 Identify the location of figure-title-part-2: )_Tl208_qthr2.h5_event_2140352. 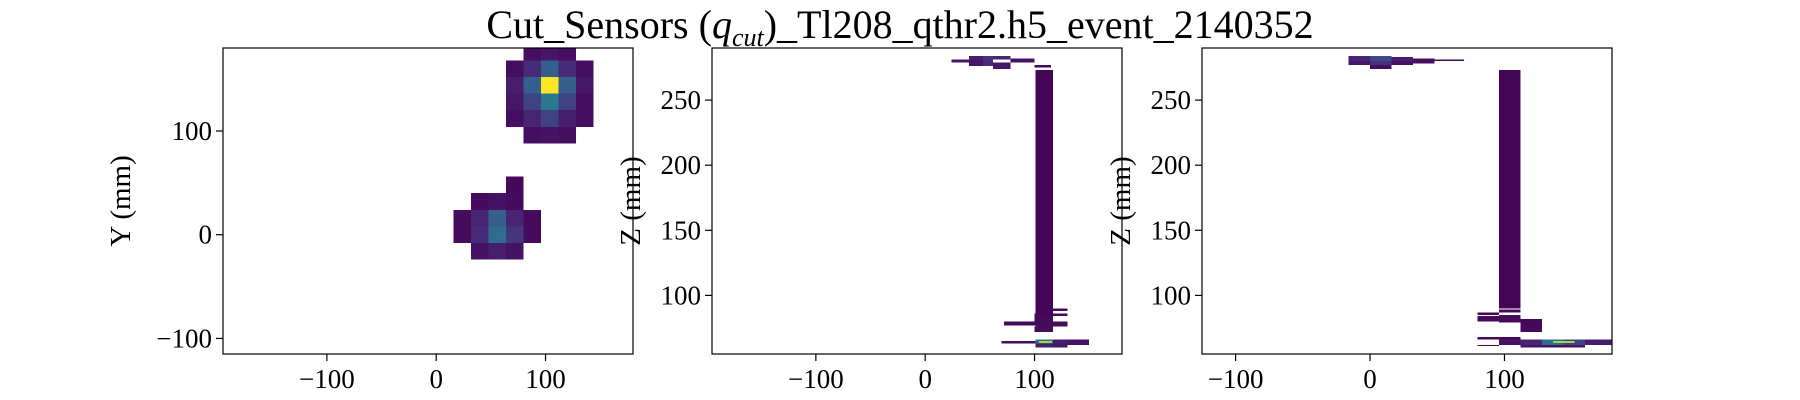
(1039, 24).